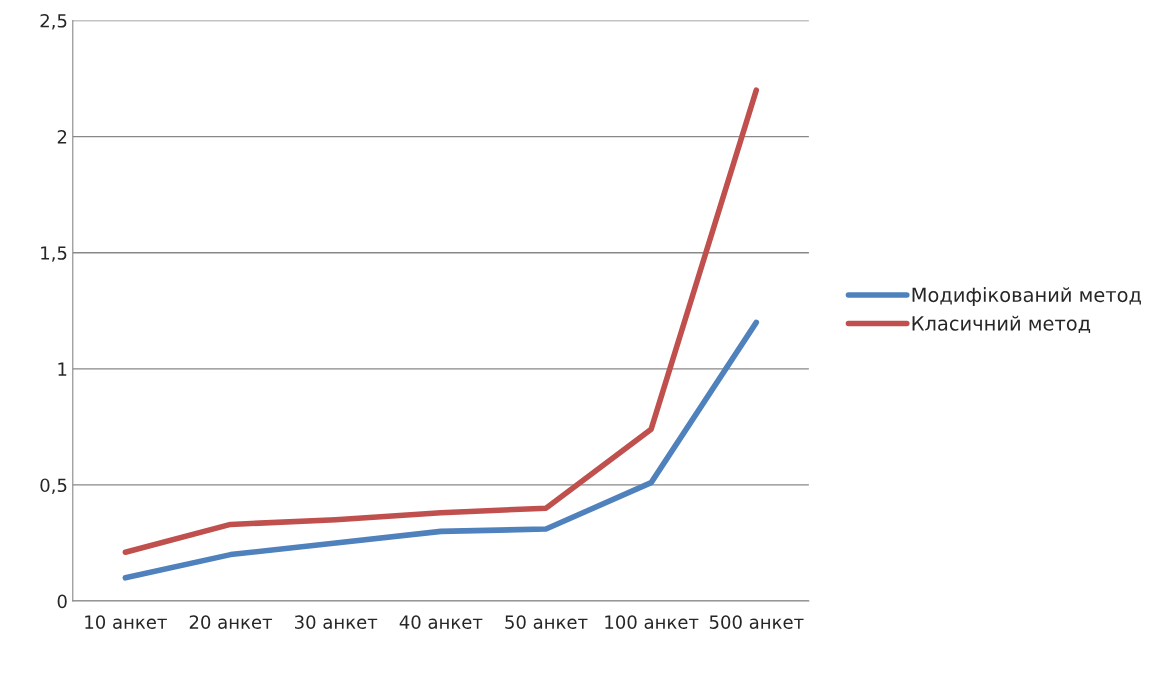  What do you see at coordinates (336, 622) in the screenshot?
I see `x-tick-label: 30 анкет` at bounding box center [336, 622].